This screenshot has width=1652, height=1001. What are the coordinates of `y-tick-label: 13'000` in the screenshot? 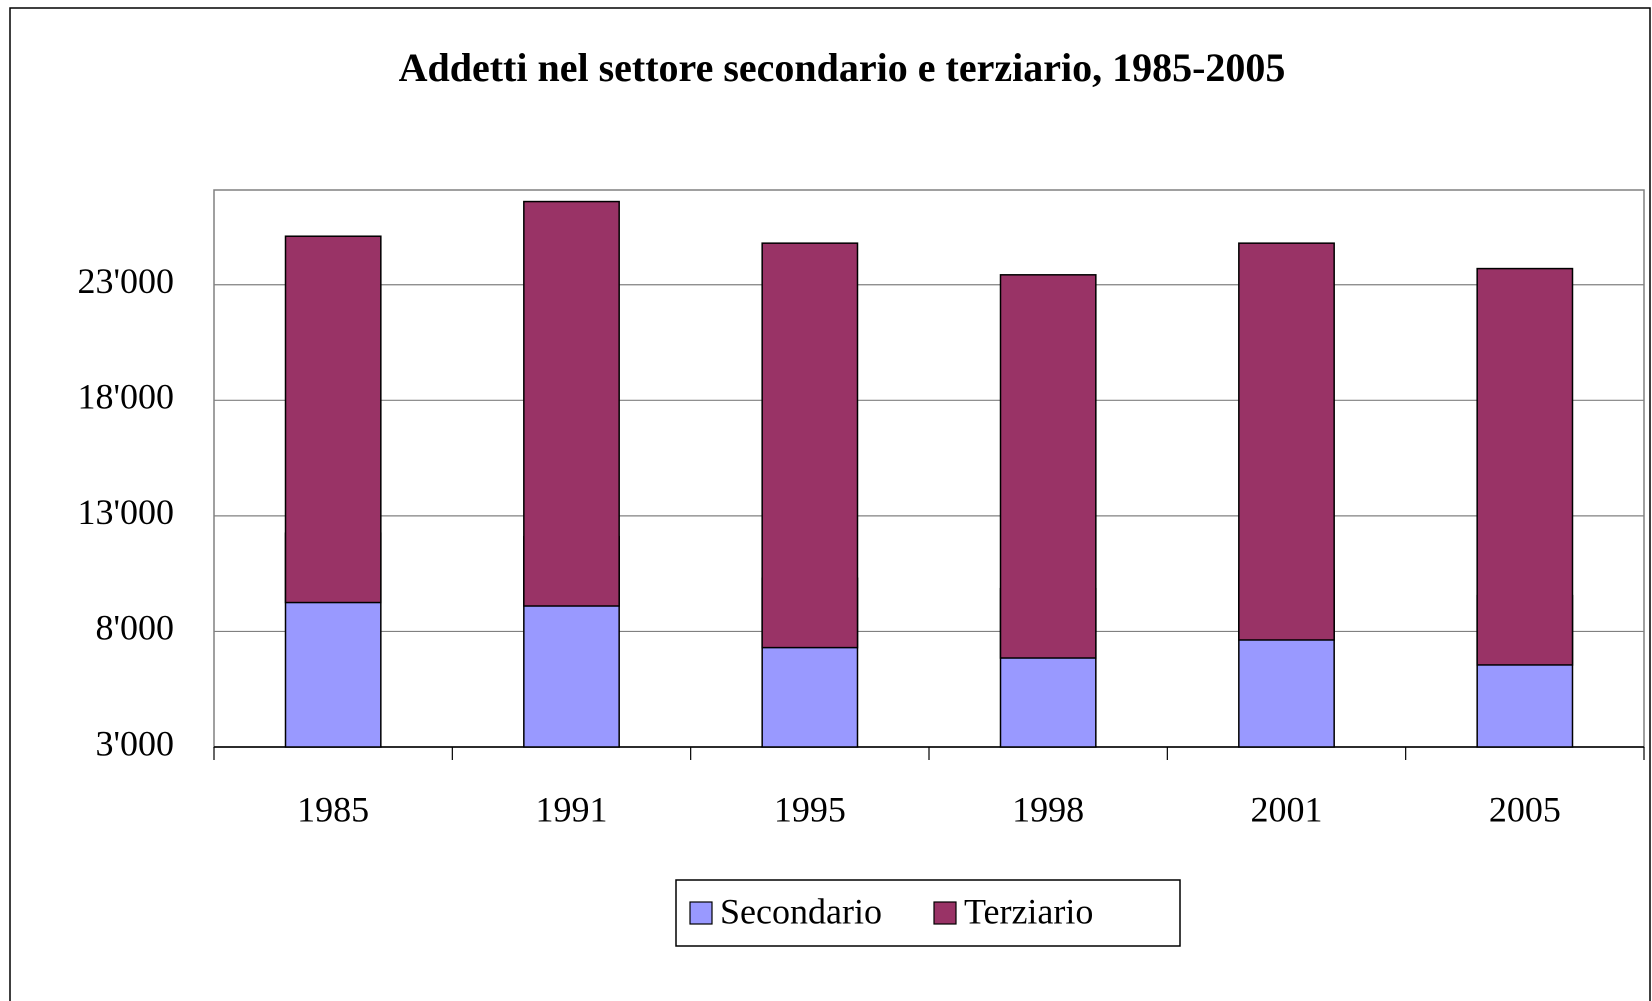 It's located at (126, 512).